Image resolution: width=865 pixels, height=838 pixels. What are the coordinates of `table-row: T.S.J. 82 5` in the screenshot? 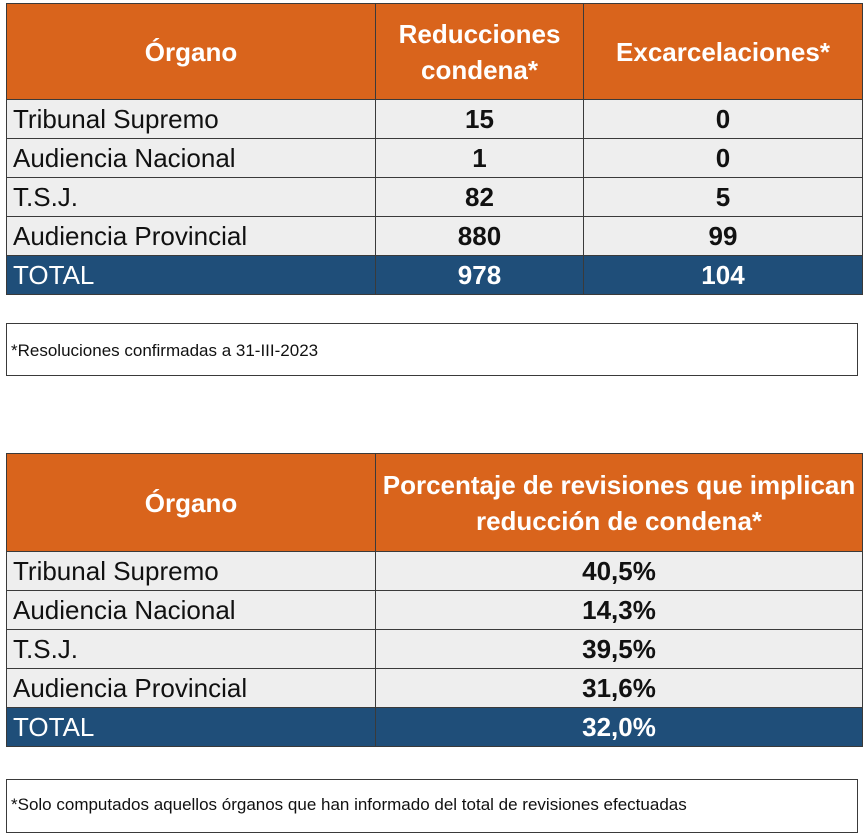 It's located at (434, 197).